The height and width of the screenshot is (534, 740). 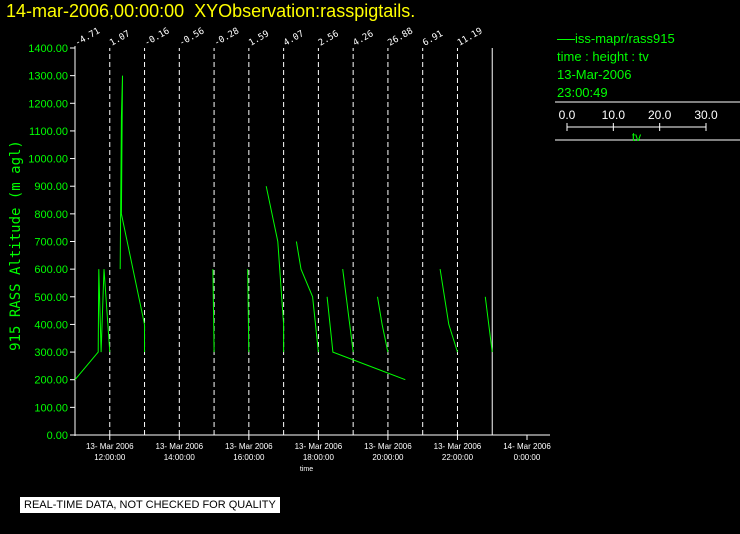 What do you see at coordinates (57, 436) in the screenshot?
I see `y-tick-label: 0.00` at bounding box center [57, 436].